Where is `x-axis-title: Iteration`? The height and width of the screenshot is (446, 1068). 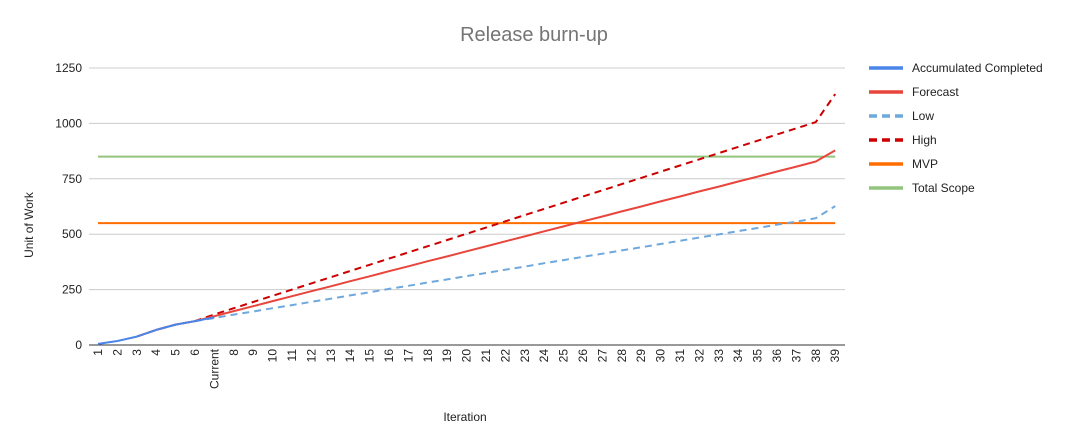
x-axis-title: Iteration is located at coordinates (464, 417).